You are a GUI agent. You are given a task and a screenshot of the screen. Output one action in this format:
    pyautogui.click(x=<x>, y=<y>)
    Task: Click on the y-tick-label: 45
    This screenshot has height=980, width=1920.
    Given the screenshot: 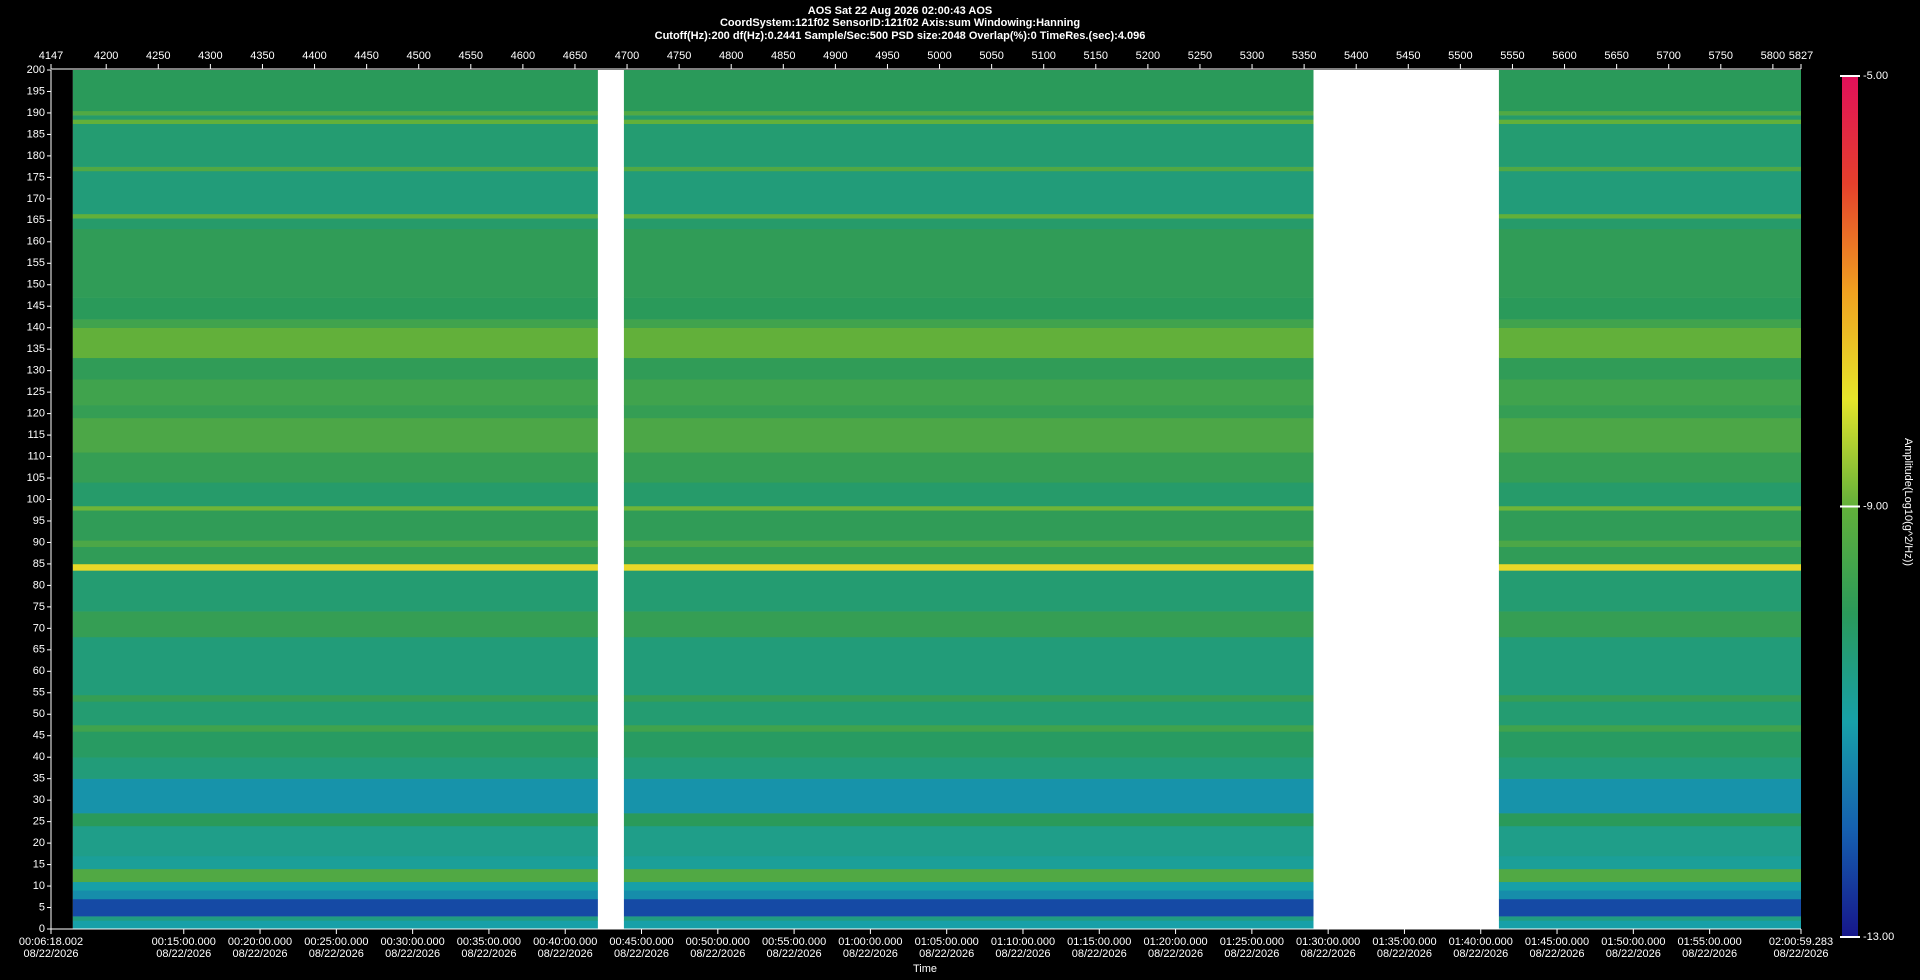 What is the action you would take?
    pyautogui.click(x=39, y=736)
    